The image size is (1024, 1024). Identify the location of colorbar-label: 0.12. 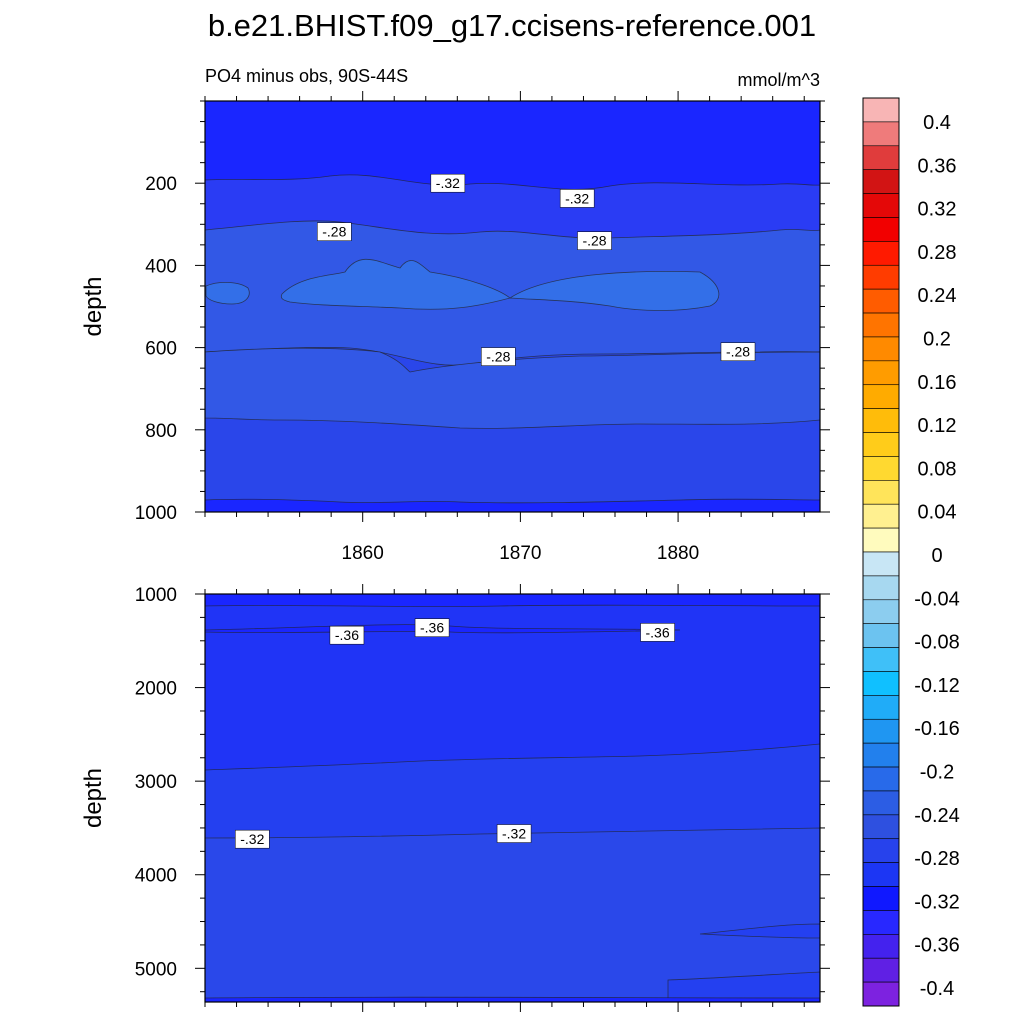
(937, 426).